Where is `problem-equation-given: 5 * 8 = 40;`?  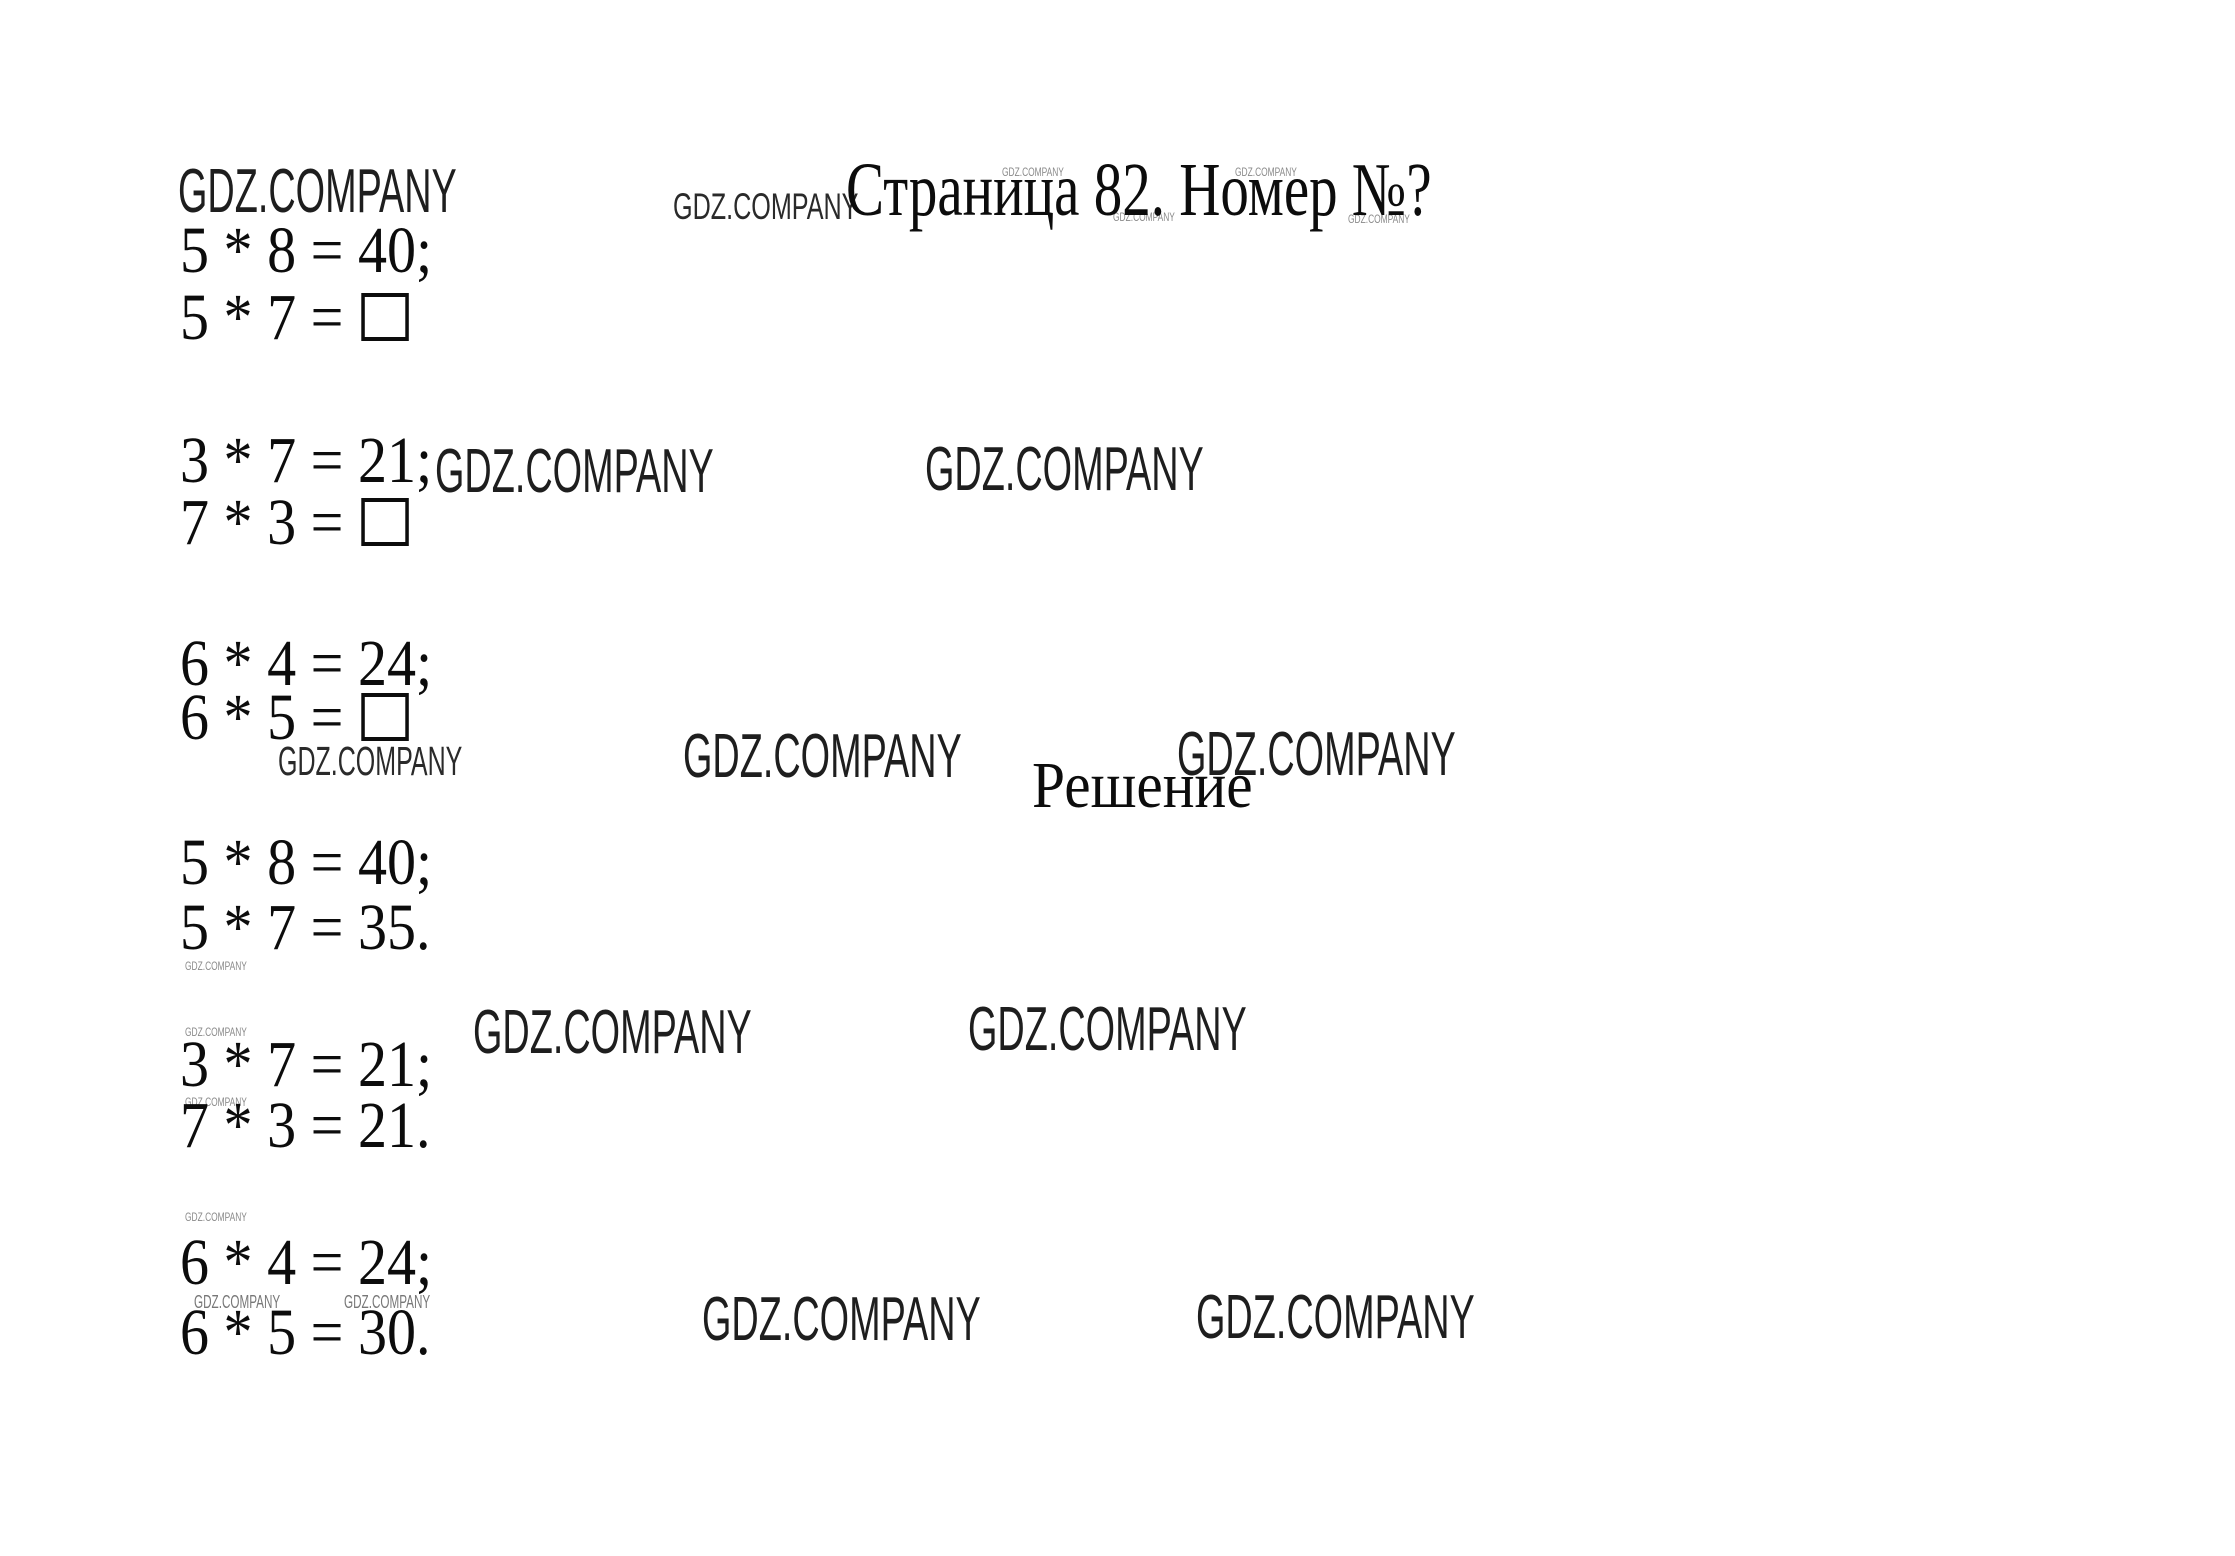 problem-equation-given: 5 * 8 = 40; is located at coordinates (306, 250).